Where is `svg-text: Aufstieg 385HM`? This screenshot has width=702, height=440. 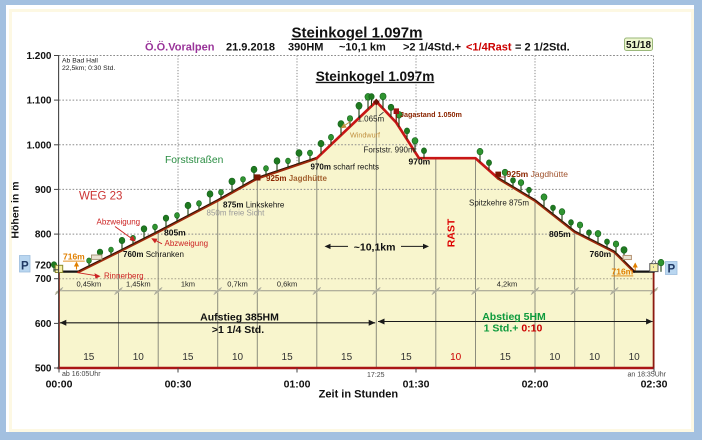 svg-text: Aufstieg 385HM is located at coordinates (239, 317).